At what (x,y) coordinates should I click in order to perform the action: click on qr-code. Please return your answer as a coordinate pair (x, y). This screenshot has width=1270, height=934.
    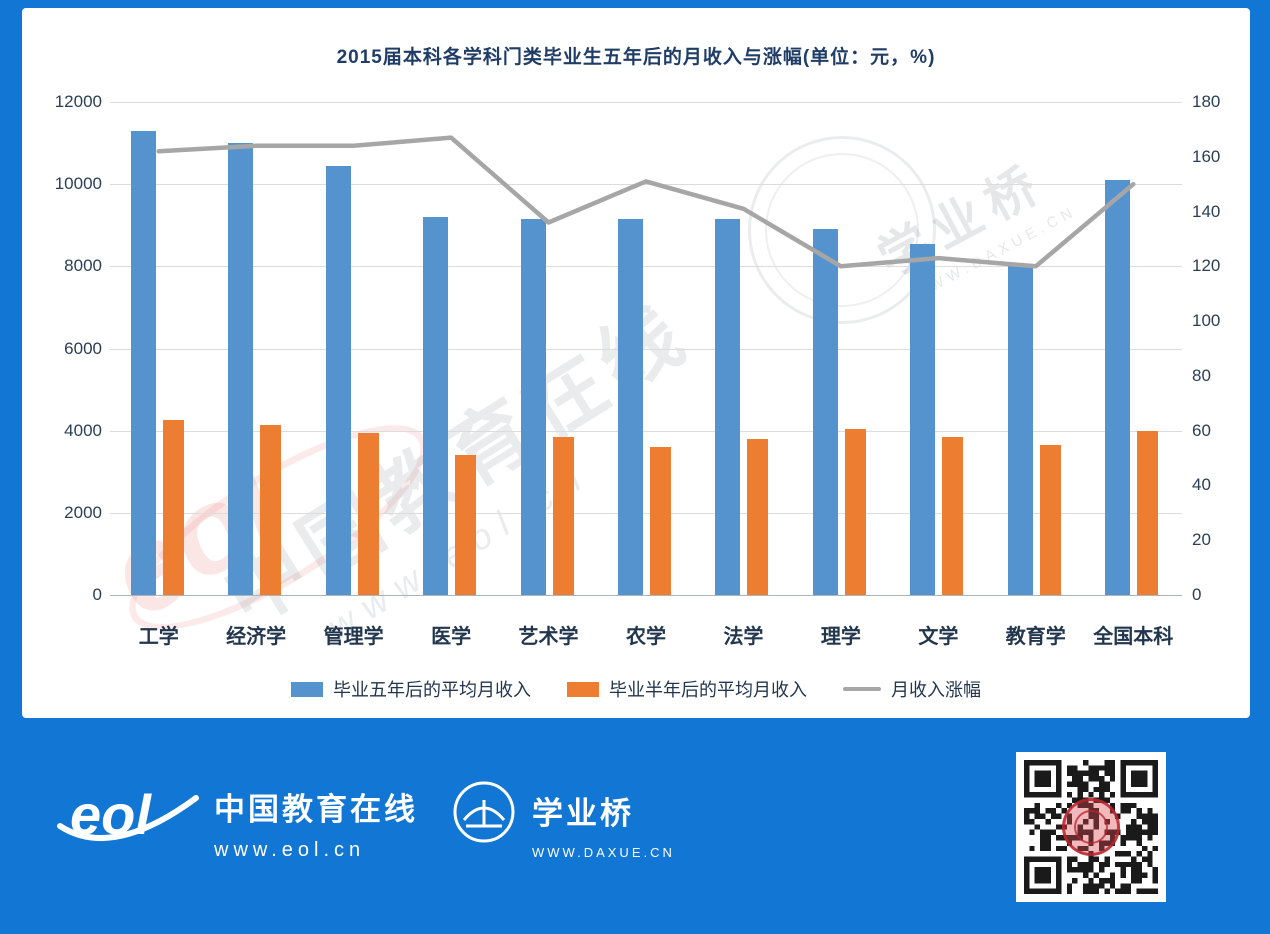
    Looking at the image, I should click on (1091, 827).